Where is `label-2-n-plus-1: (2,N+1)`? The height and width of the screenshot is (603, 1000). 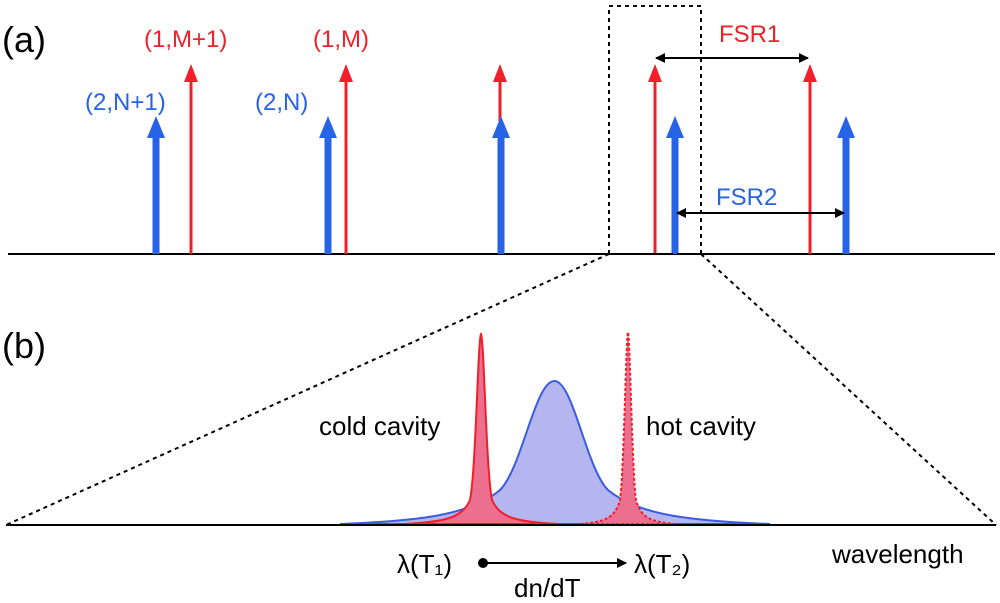 label-2-n-plus-1: (2,N+1) is located at coordinates (125, 102).